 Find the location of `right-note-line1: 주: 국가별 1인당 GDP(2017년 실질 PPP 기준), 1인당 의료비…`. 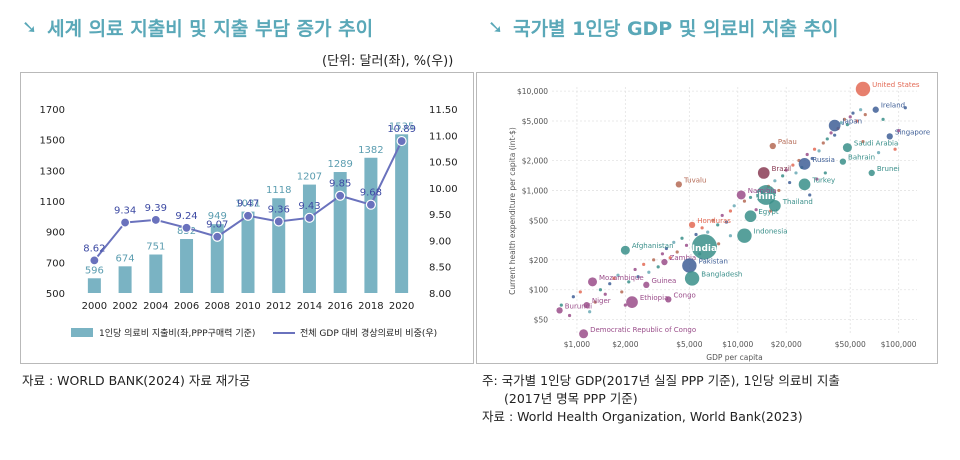

right-note-line1: 주: 국가별 1인당 GDP(2017년 실질 PPP 기준), 1인당 의료비… is located at coordinates (661, 380).